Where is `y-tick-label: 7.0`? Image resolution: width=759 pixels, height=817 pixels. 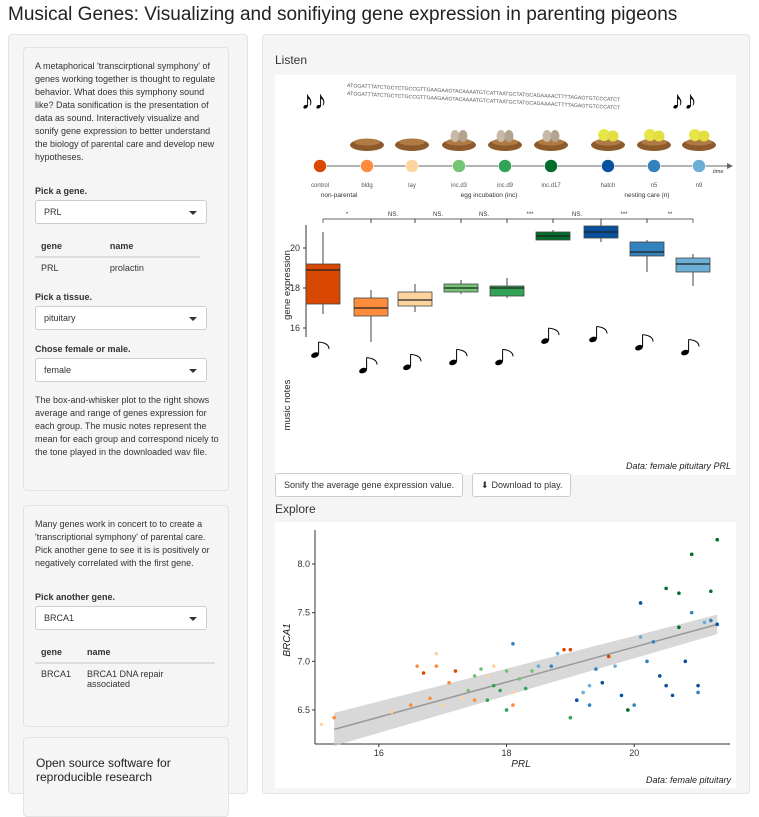 y-tick-label: 7.0 is located at coordinates (303, 661).